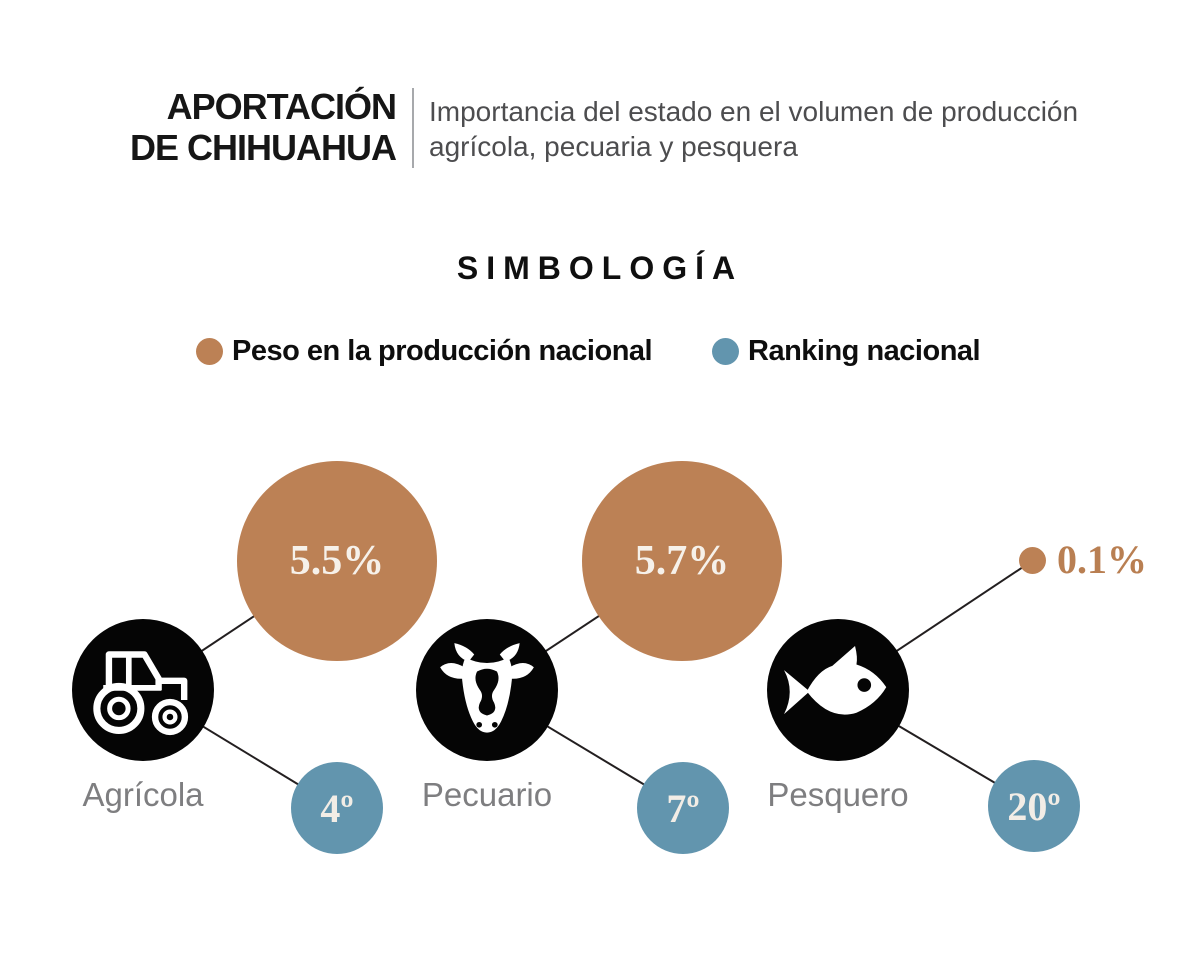 Image resolution: width=1200 pixels, height=973 pixels. Describe the element at coordinates (864, 351) in the screenshot. I see `legend-label-rank: Ranking nacional` at that location.